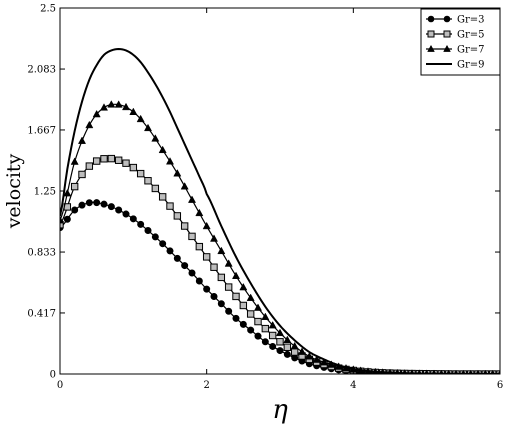 The width and height of the screenshot is (509, 435). What do you see at coordinates (41, 313) in the screenshot?
I see `y-tick-label: 0.417` at bounding box center [41, 313].